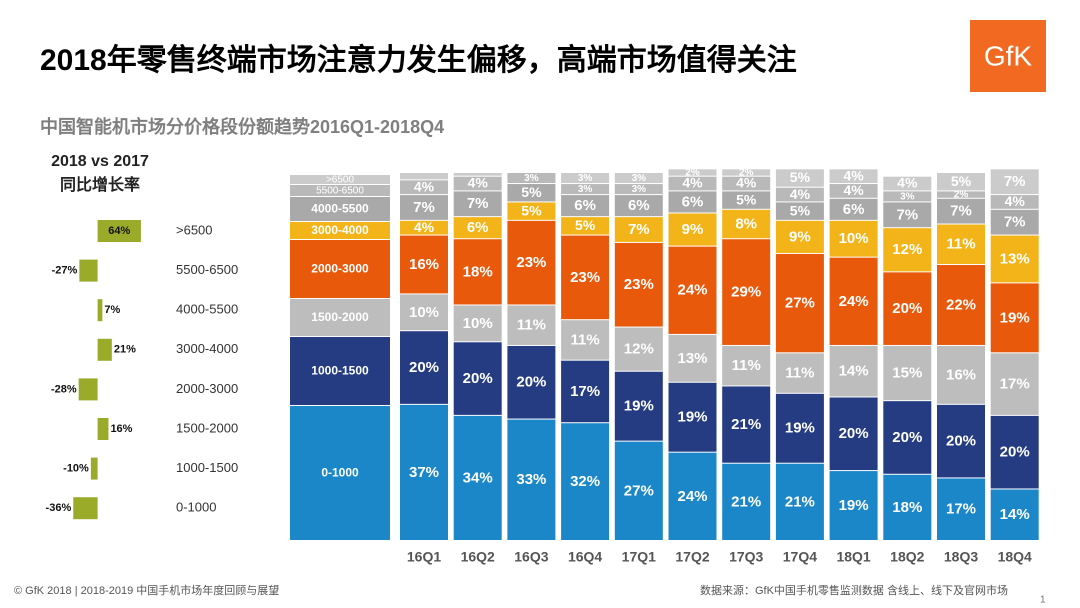  What do you see at coordinates (800, 236) in the screenshot?
I see `value-label: 9%` at bounding box center [800, 236].